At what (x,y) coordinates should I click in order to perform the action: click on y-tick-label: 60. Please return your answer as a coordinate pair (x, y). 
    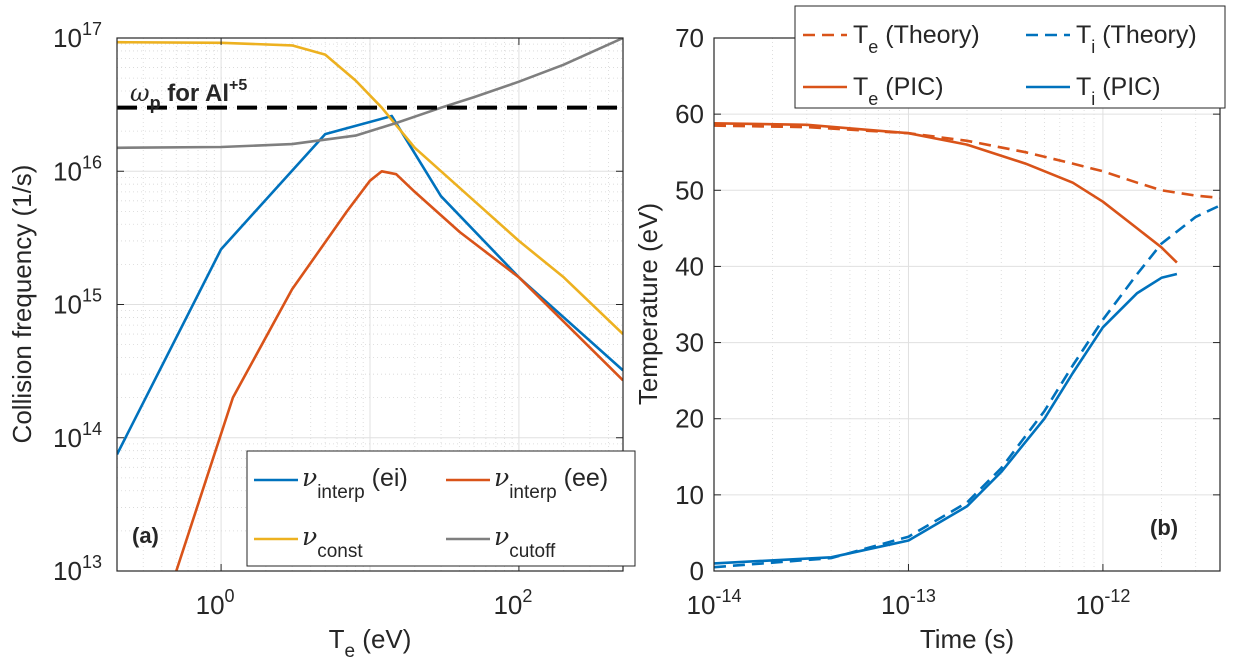
    Looking at the image, I should click on (689, 114).